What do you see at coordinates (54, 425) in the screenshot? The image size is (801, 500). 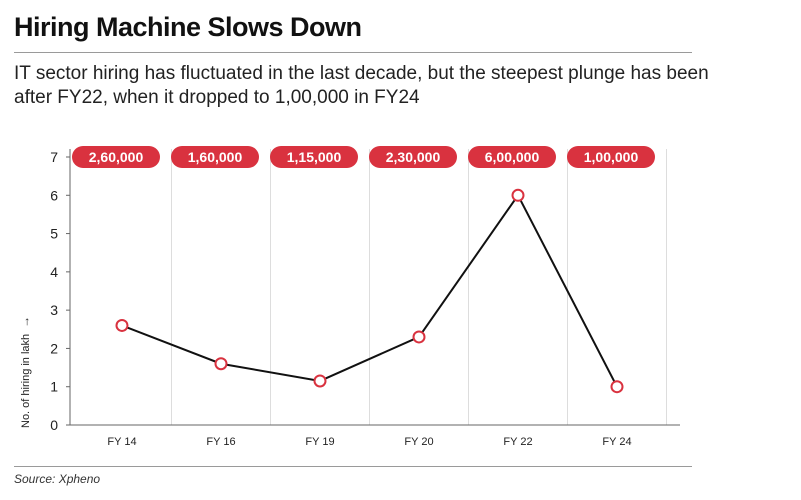 I see `y-tick-label: 0` at bounding box center [54, 425].